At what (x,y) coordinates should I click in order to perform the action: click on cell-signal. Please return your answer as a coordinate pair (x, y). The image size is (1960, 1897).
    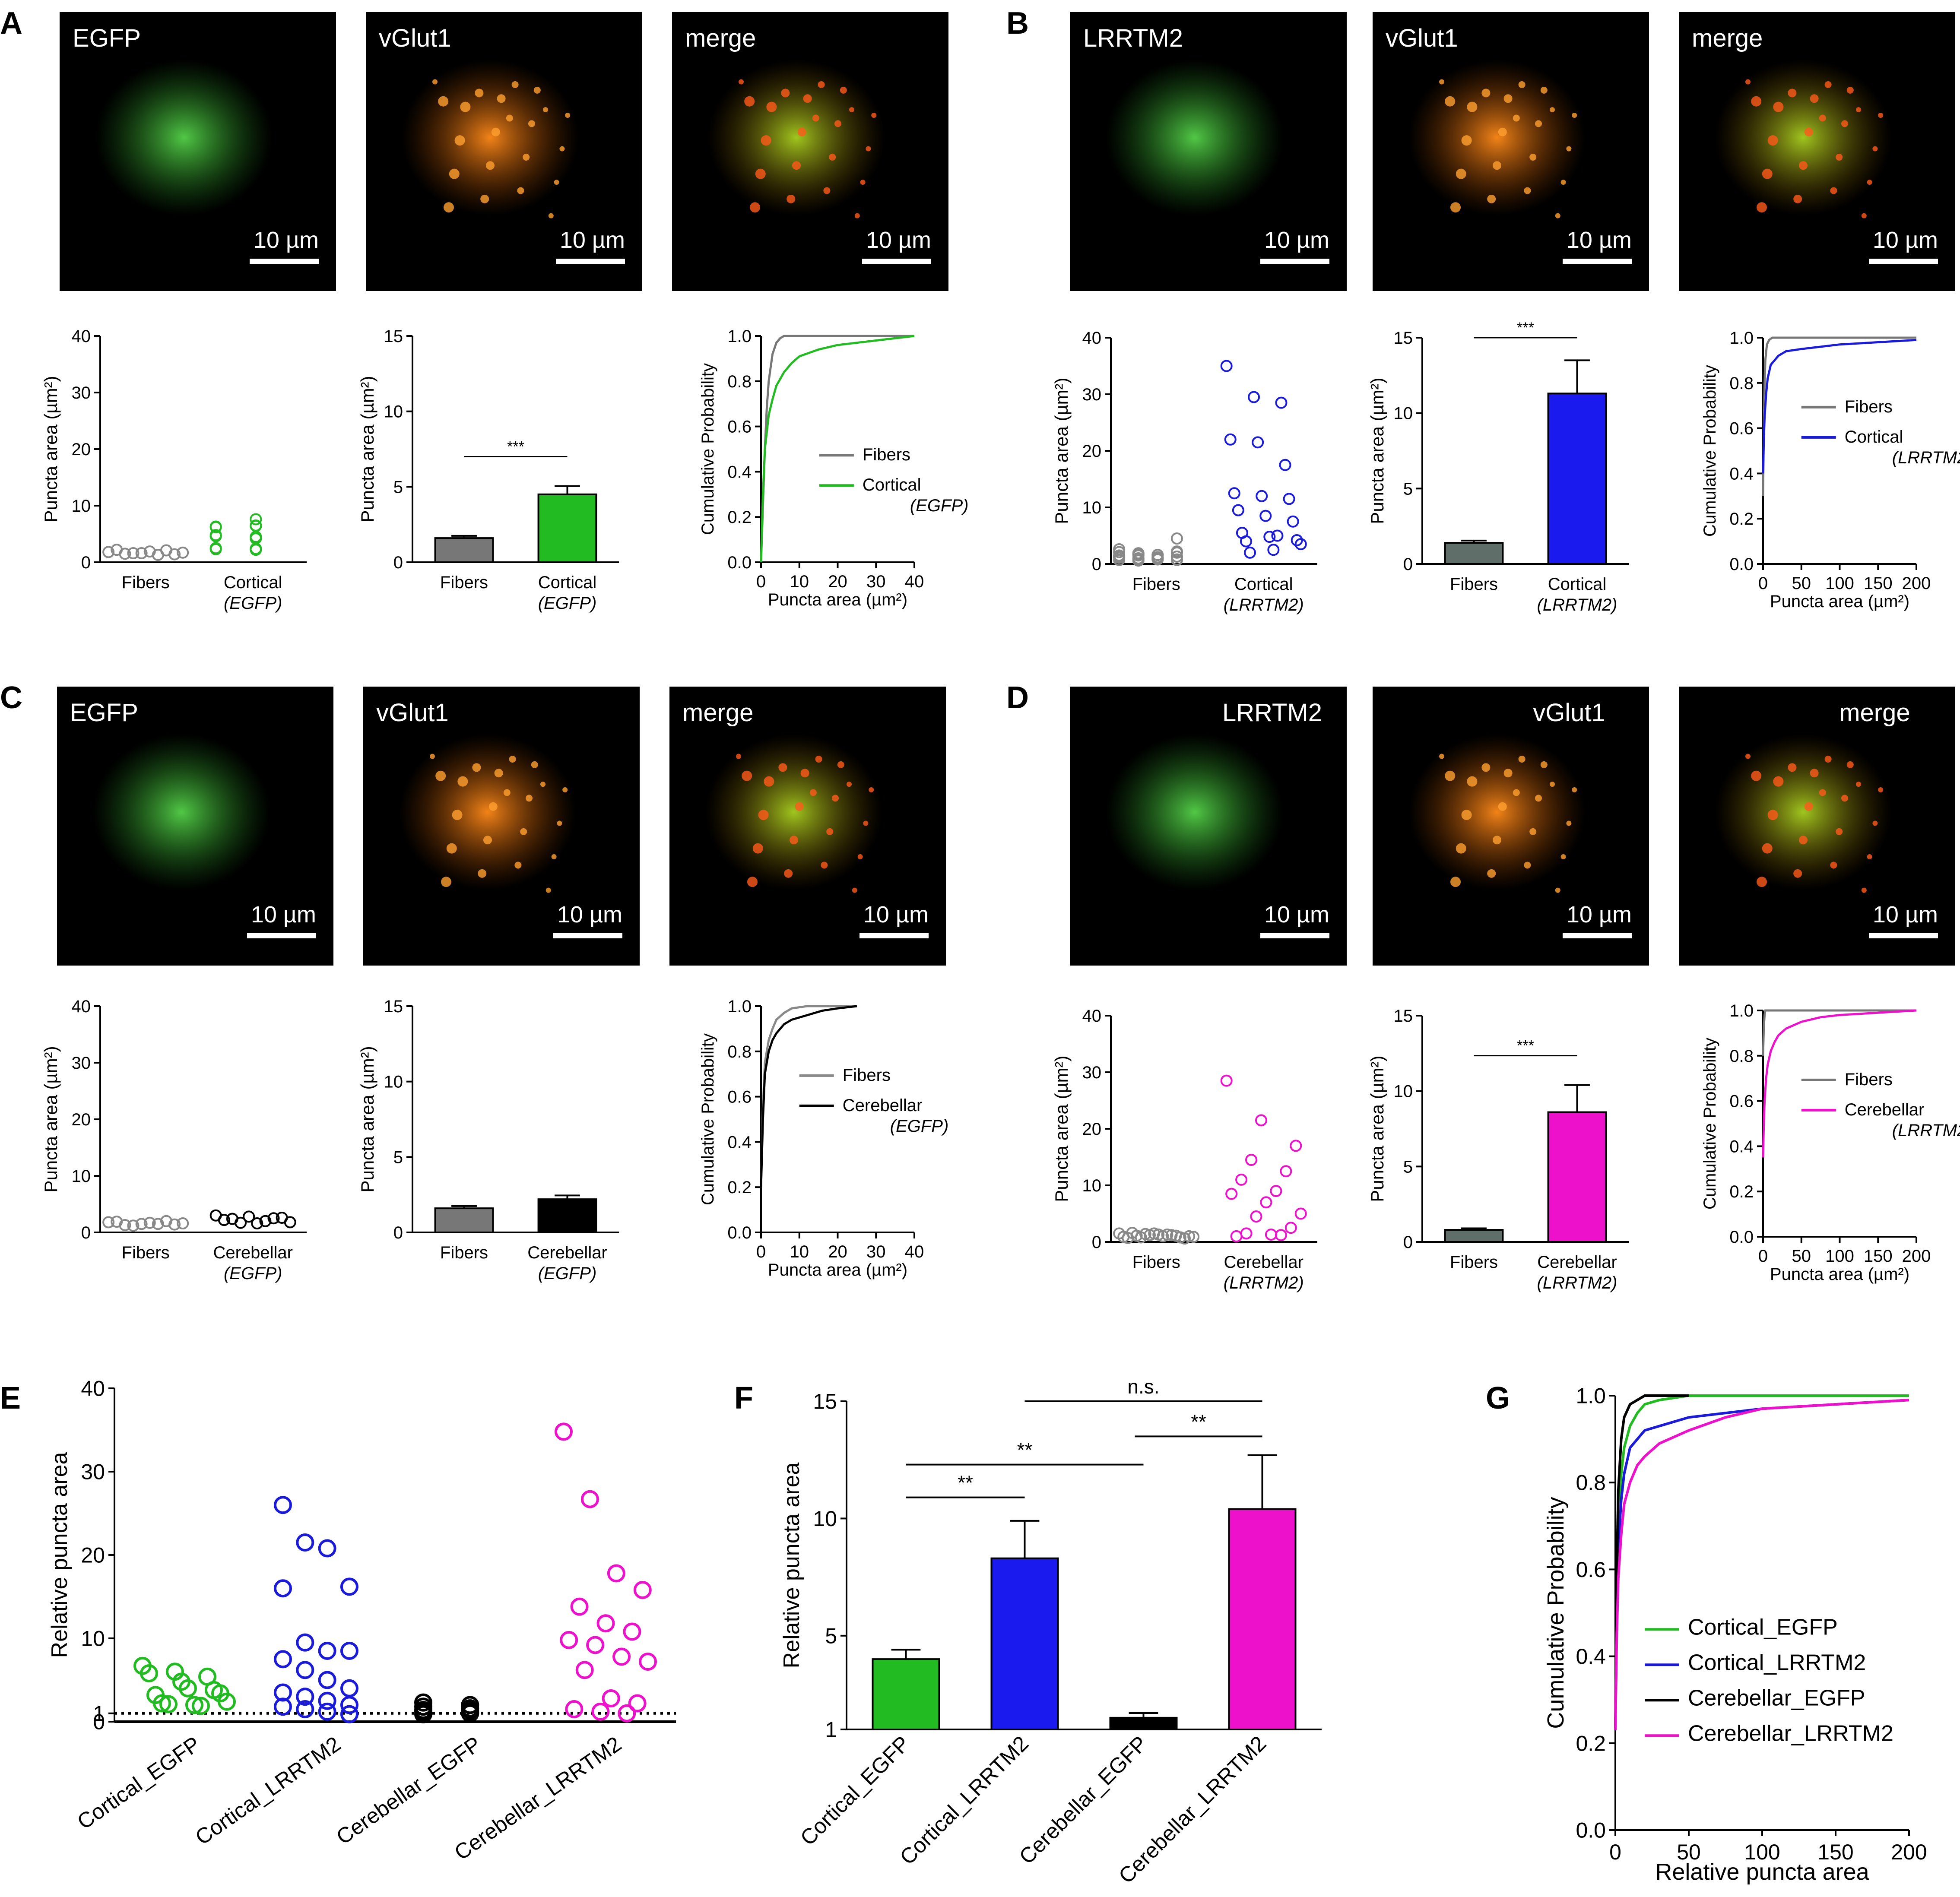
    Looking at the image, I should click on (490, 137).